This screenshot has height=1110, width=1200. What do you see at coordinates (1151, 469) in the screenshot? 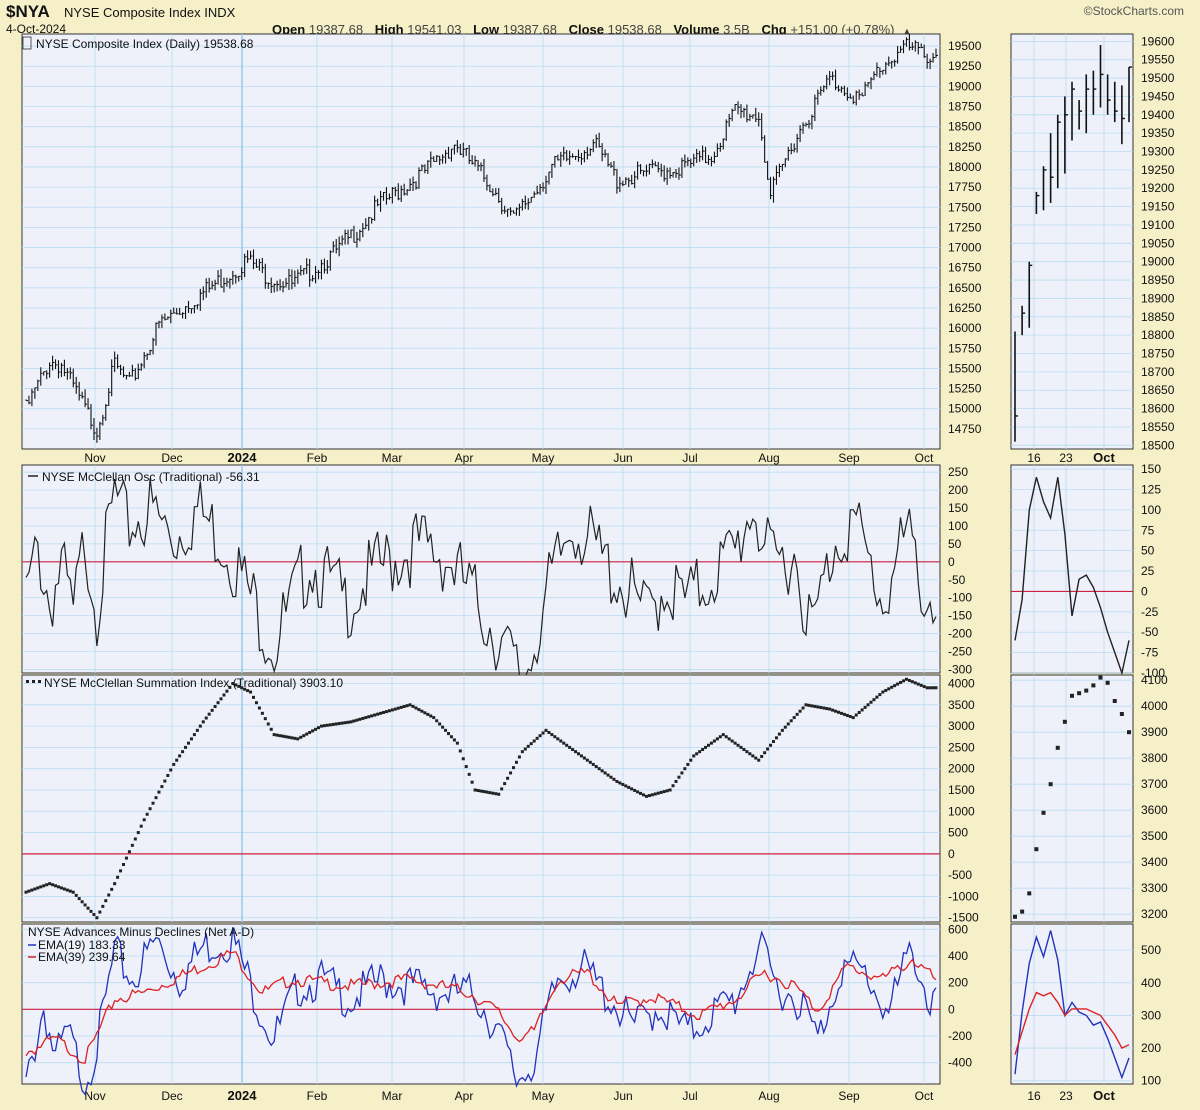
I see `y-tick-label: 150` at bounding box center [1151, 469].